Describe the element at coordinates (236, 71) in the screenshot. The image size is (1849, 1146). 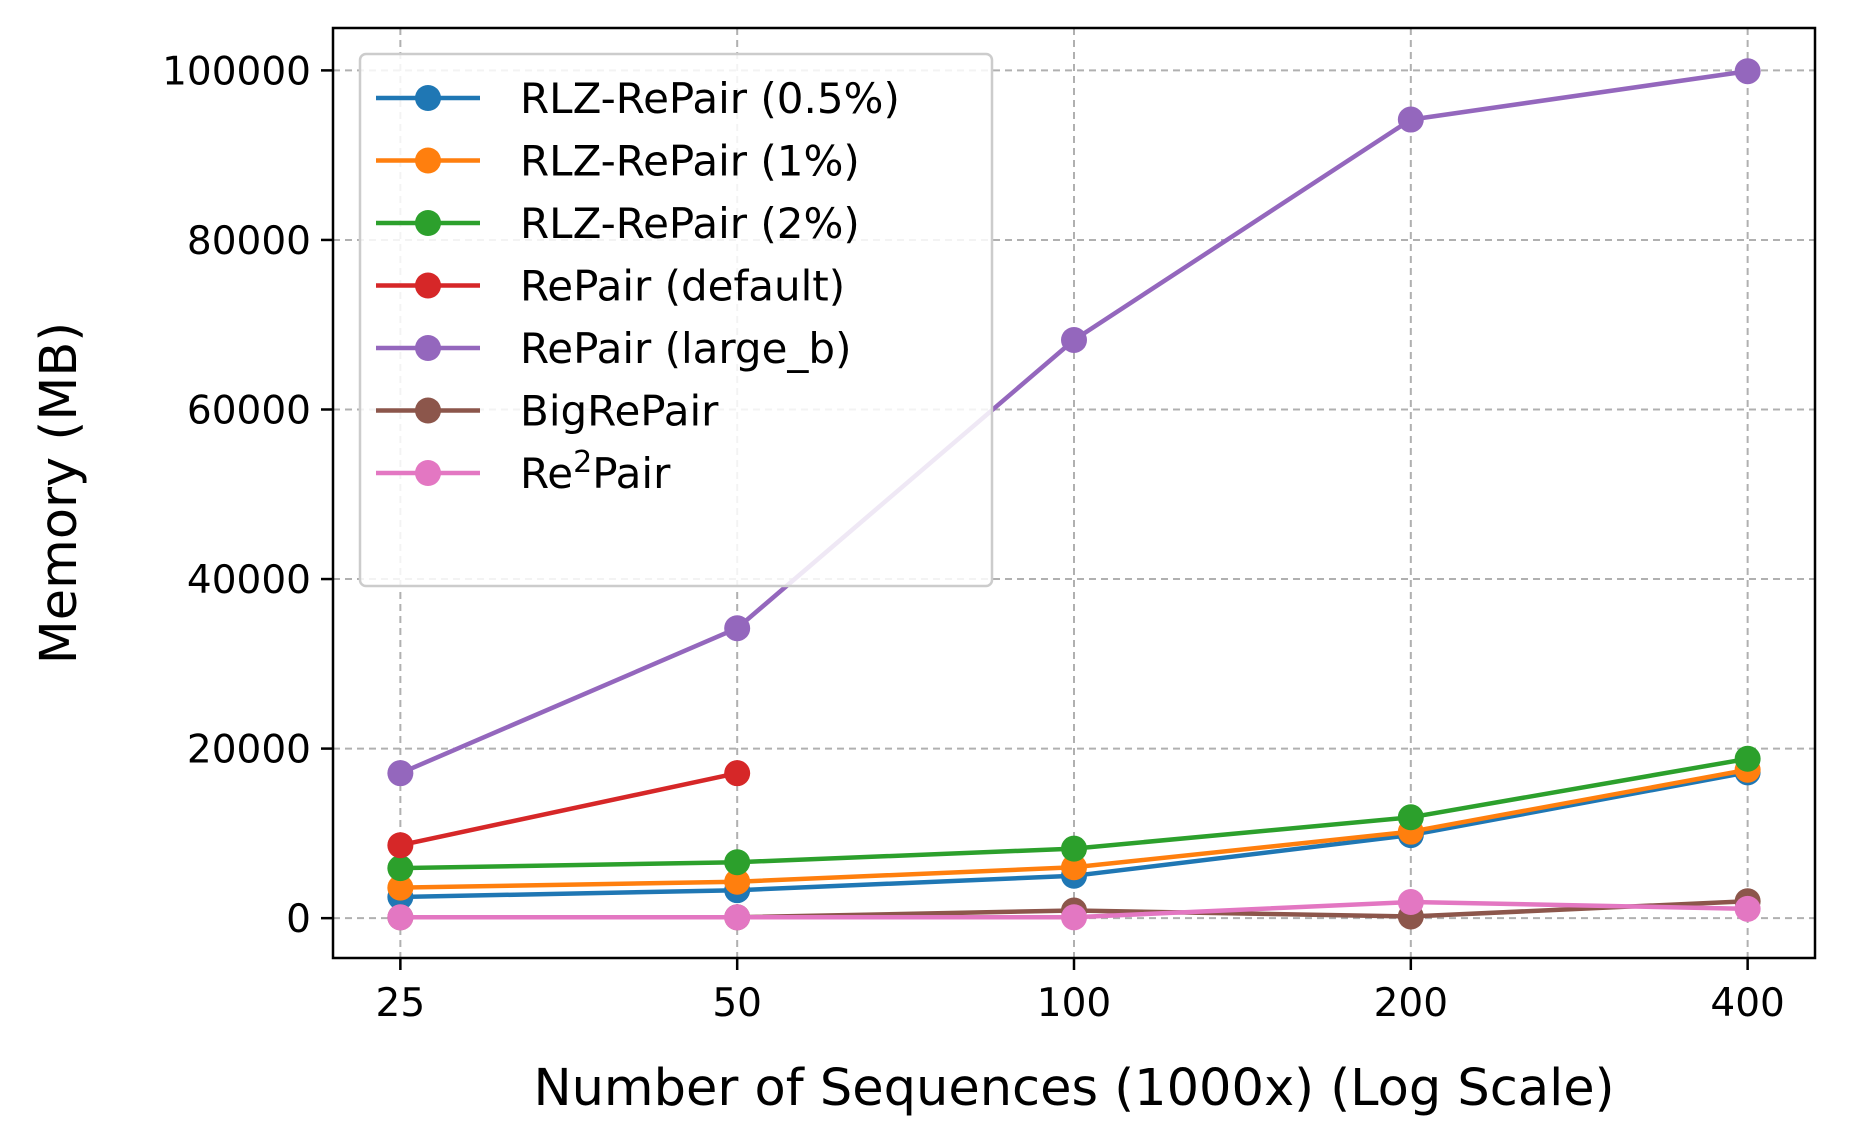
I see `y-tick-label: 100000` at that location.